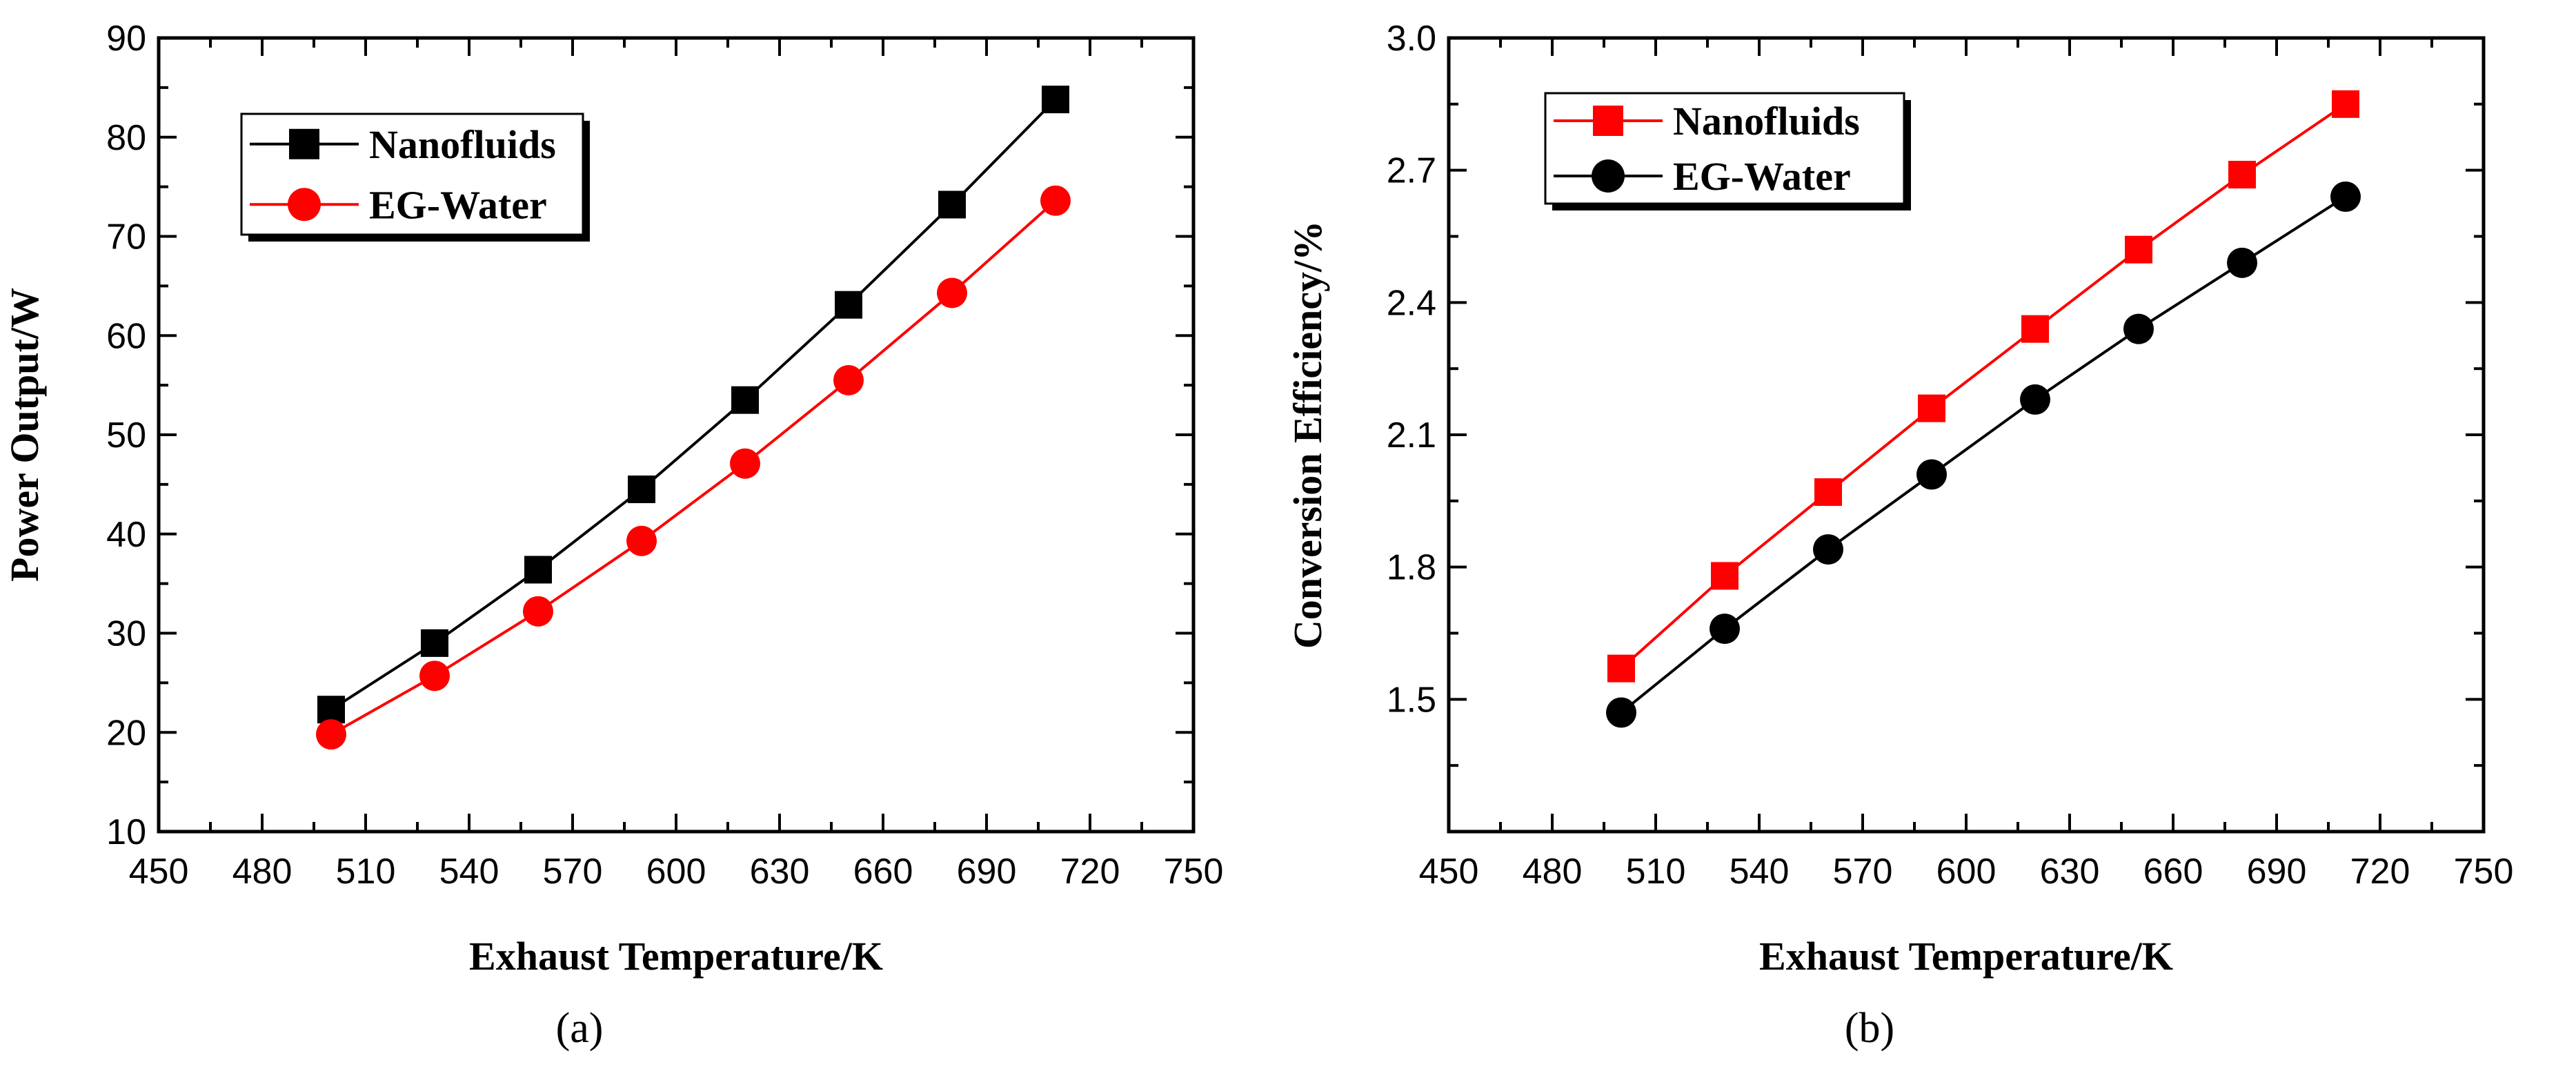 The width and height of the screenshot is (2576, 1069). I want to click on y-tick-label: 30, so click(126, 634).